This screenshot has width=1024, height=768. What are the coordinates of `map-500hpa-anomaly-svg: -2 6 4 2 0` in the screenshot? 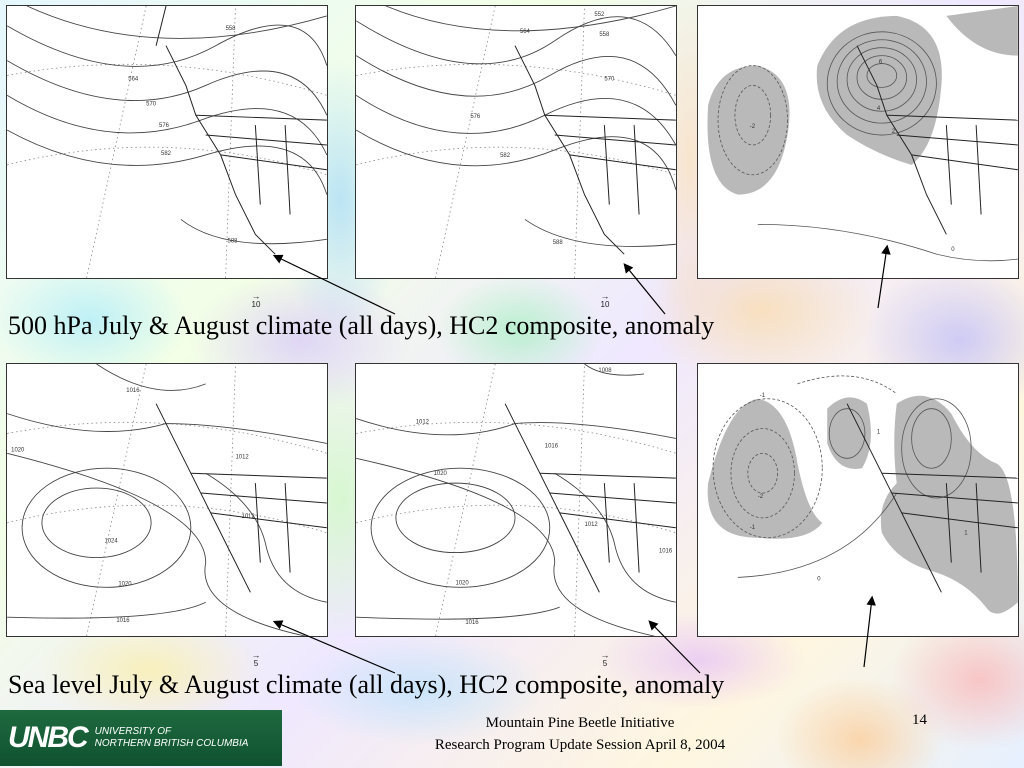 It's located at (862, 134).